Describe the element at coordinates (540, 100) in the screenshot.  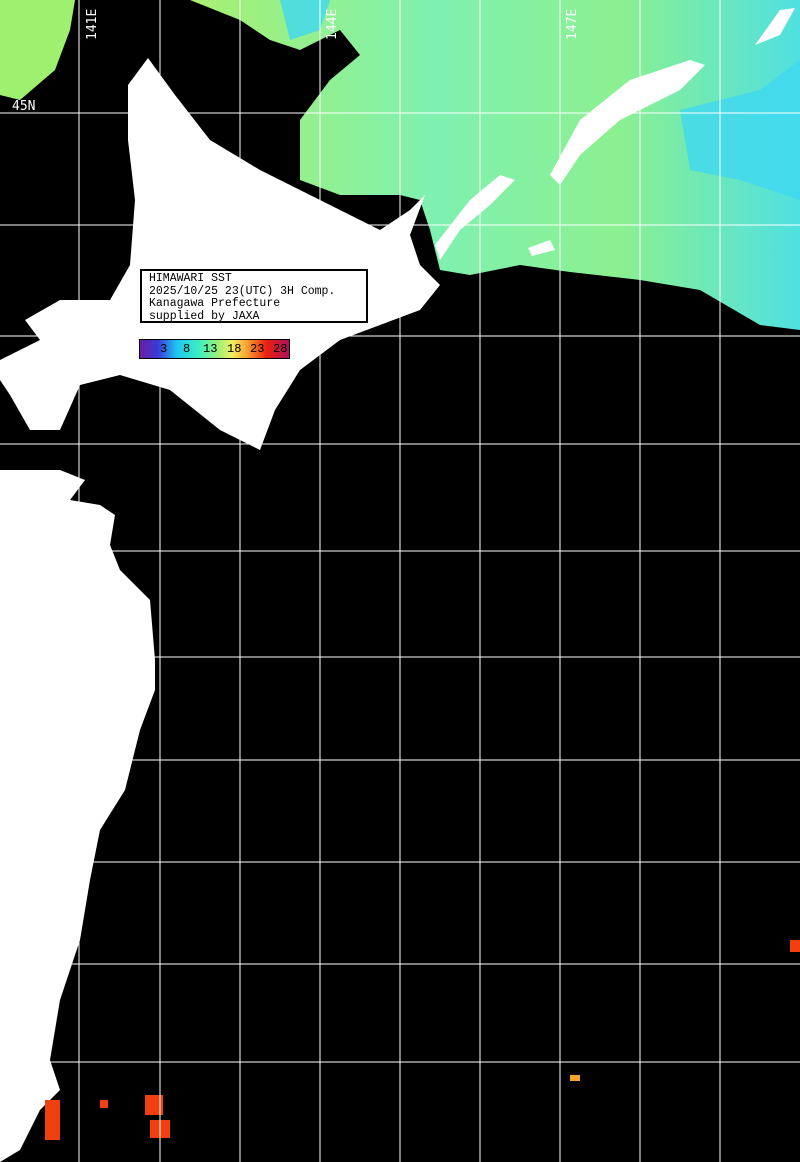
I see `sea-data-cold` at that location.